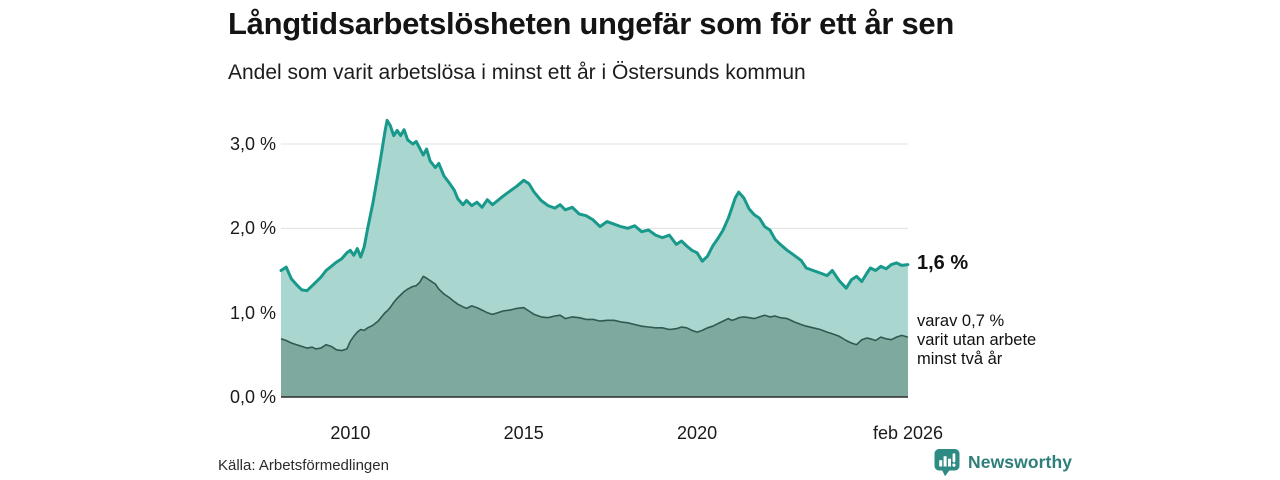  I want to click on two-year-line, so click(594, 313).